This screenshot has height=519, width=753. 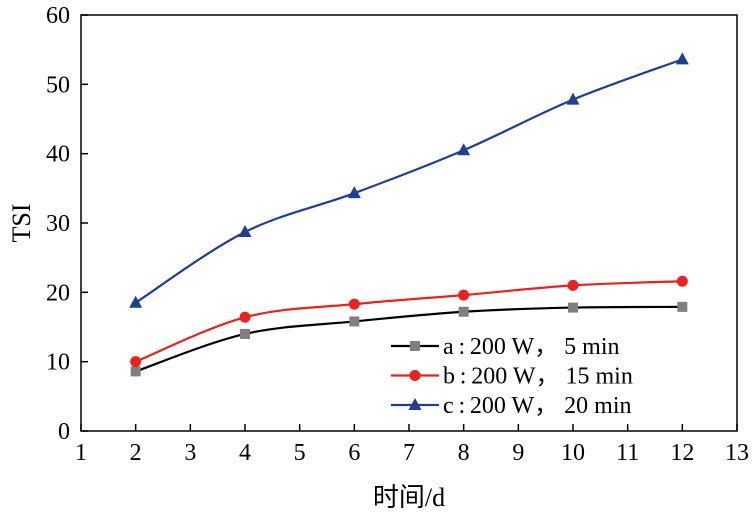 I want to click on y-tick-label: 30, so click(x=58, y=224).